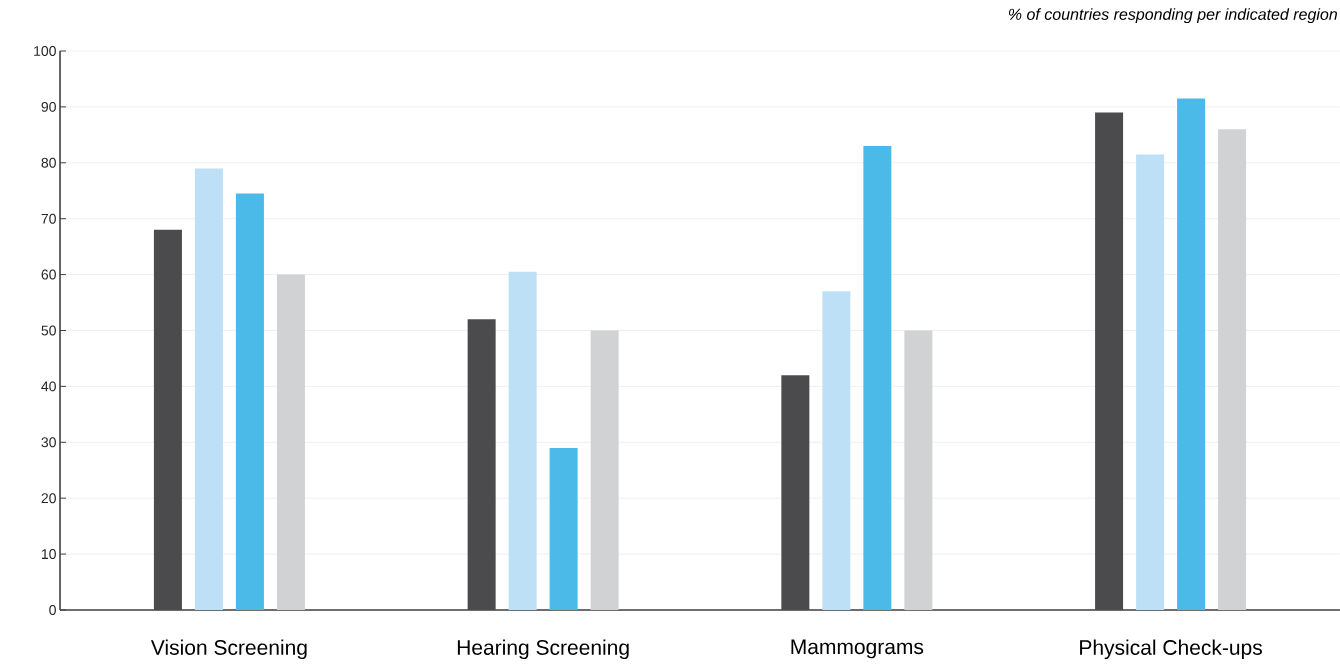 This screenshot has height=668, width=1340. I want to click on y-tick-label: 20, so click(48, 498).